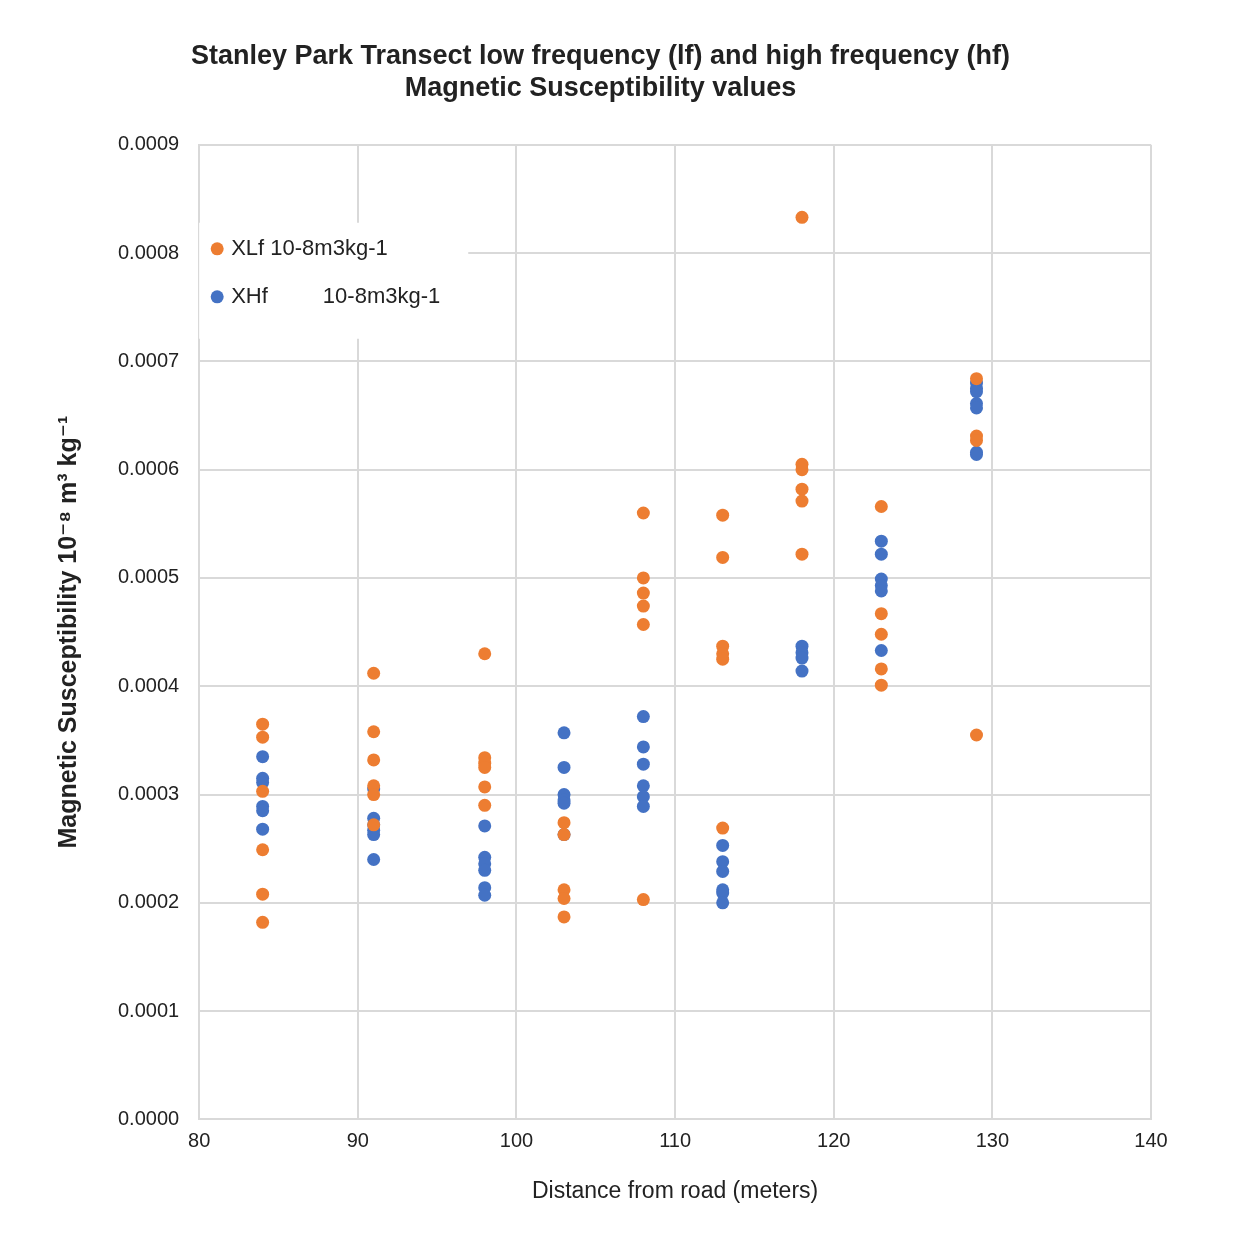  Describe the element at coordinates (66, 632) in the screenshot. I see `y-axis-title: Magnetic Susceptibility 10⁻⁸ m³ kg⁻¹` at that location.